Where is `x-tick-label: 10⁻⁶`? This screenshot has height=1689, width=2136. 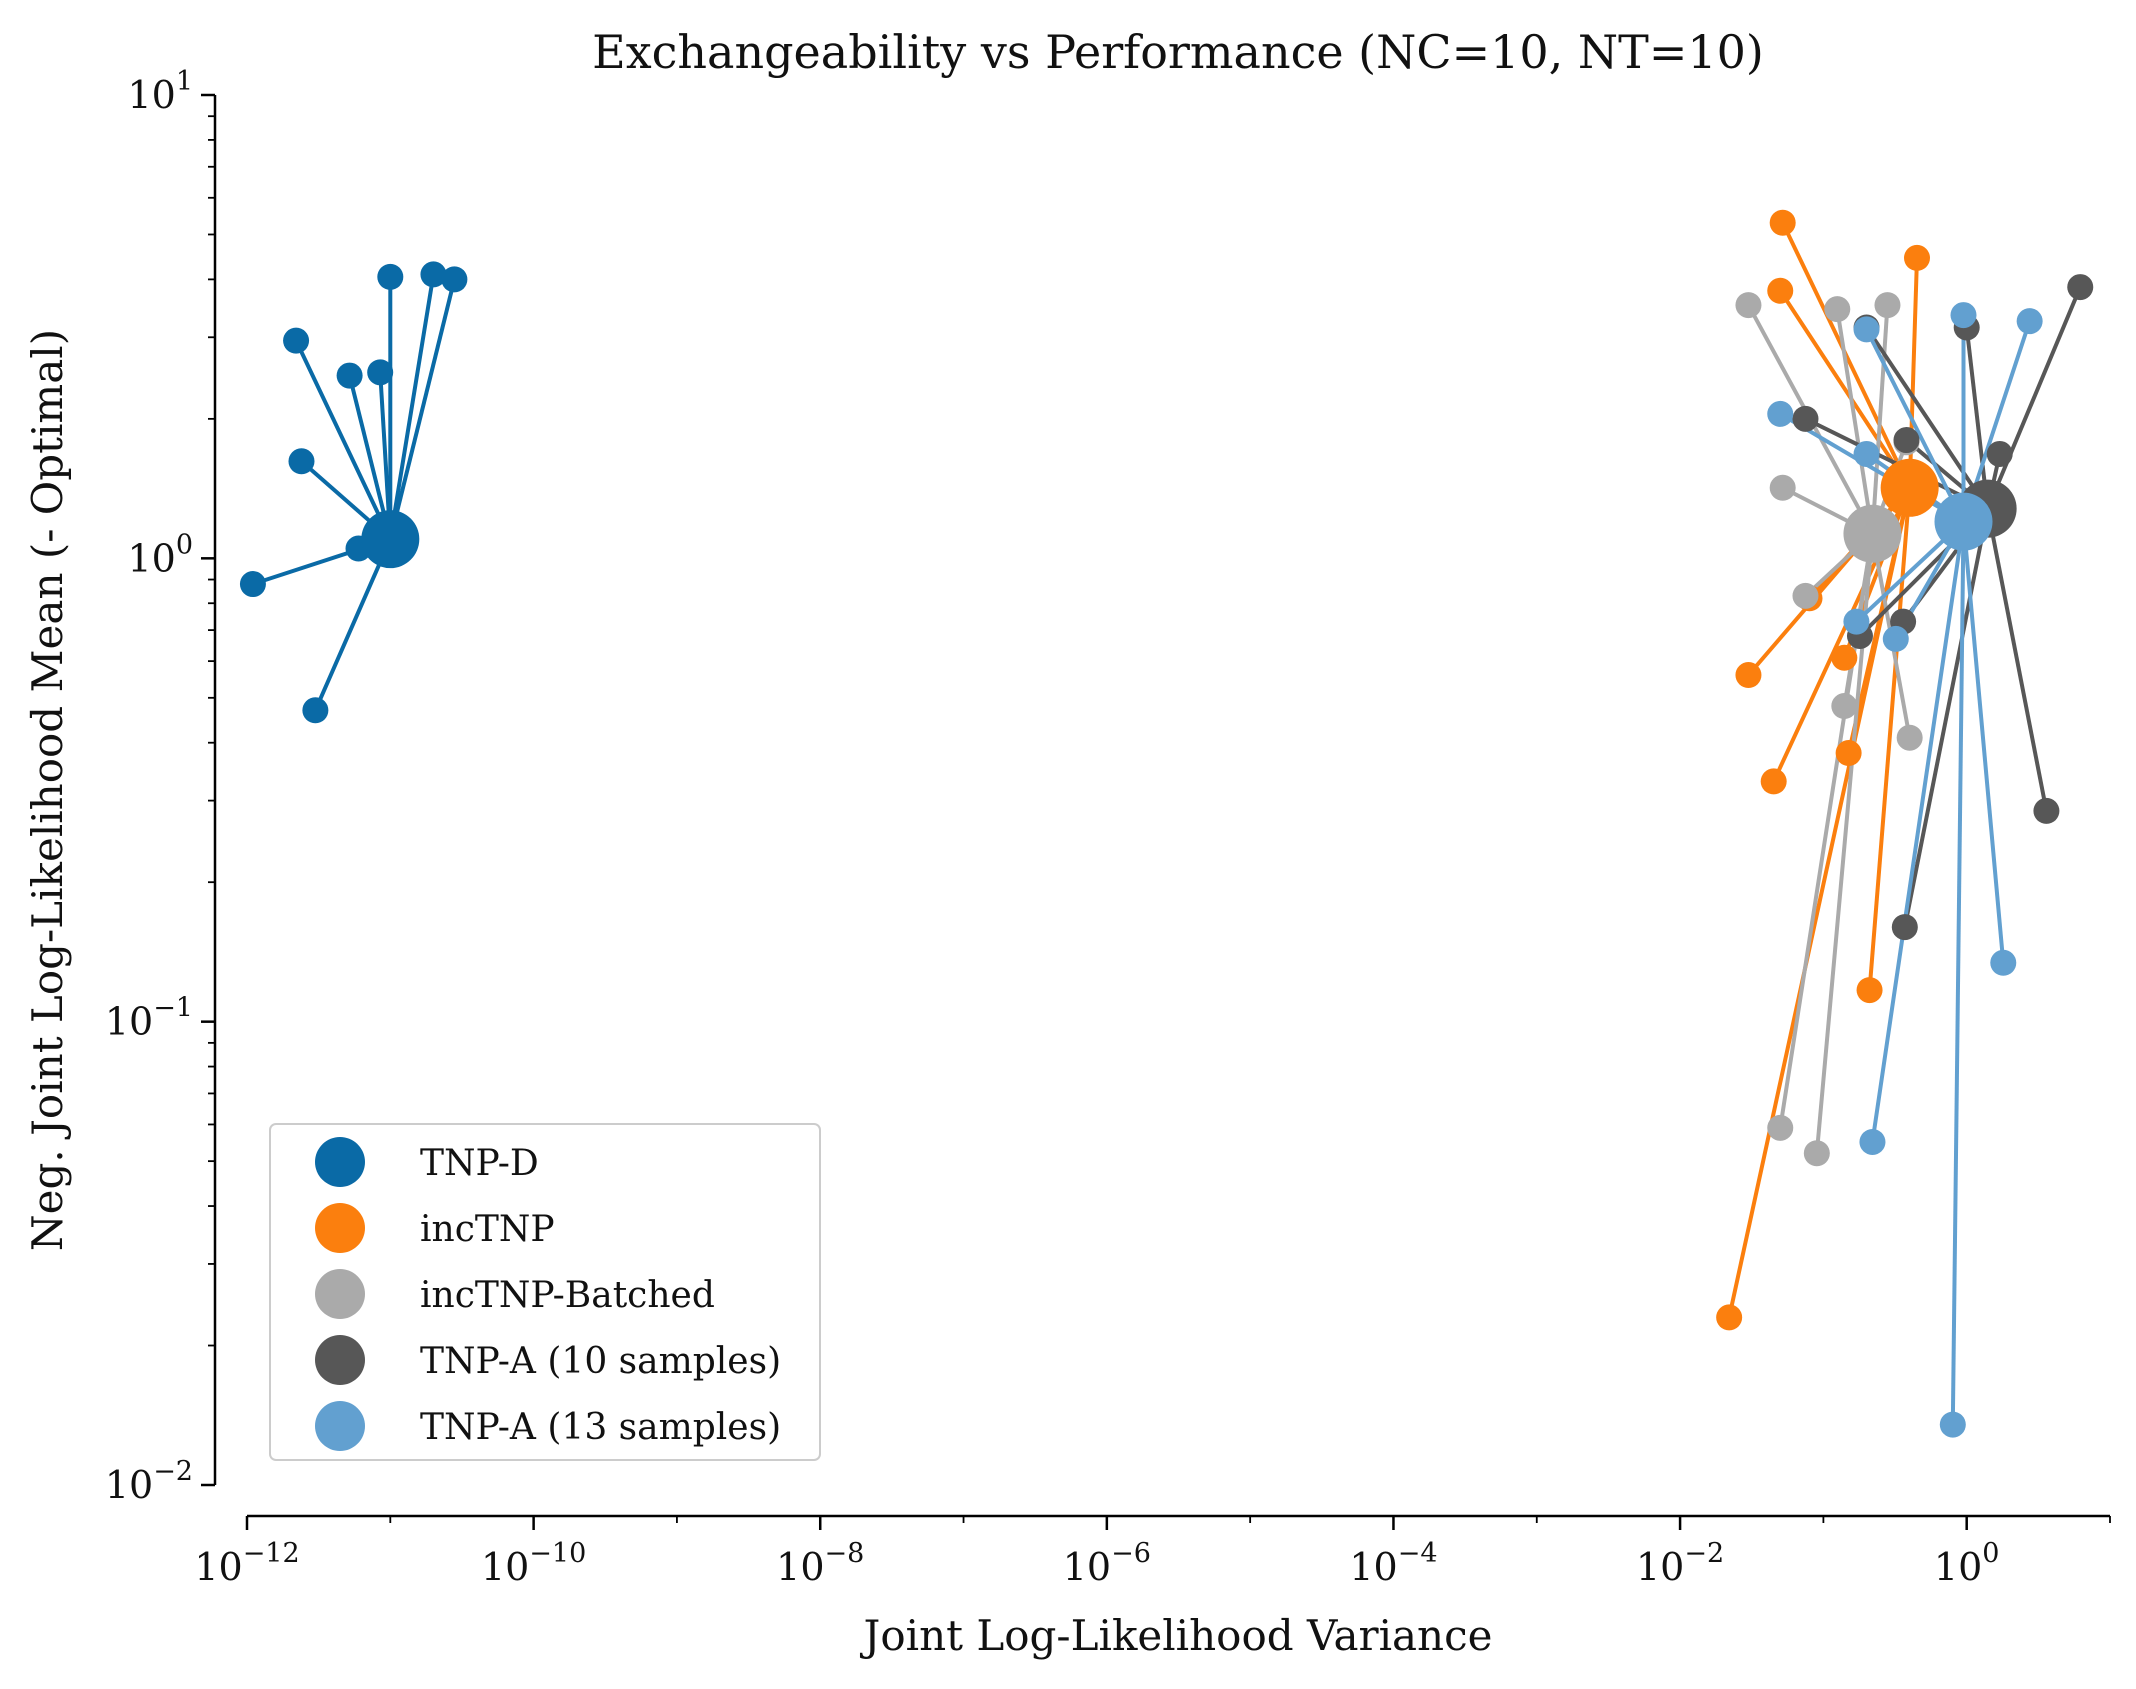
x-tick-label: 10⁻⁶ is located at coordinates (1107, 1563).